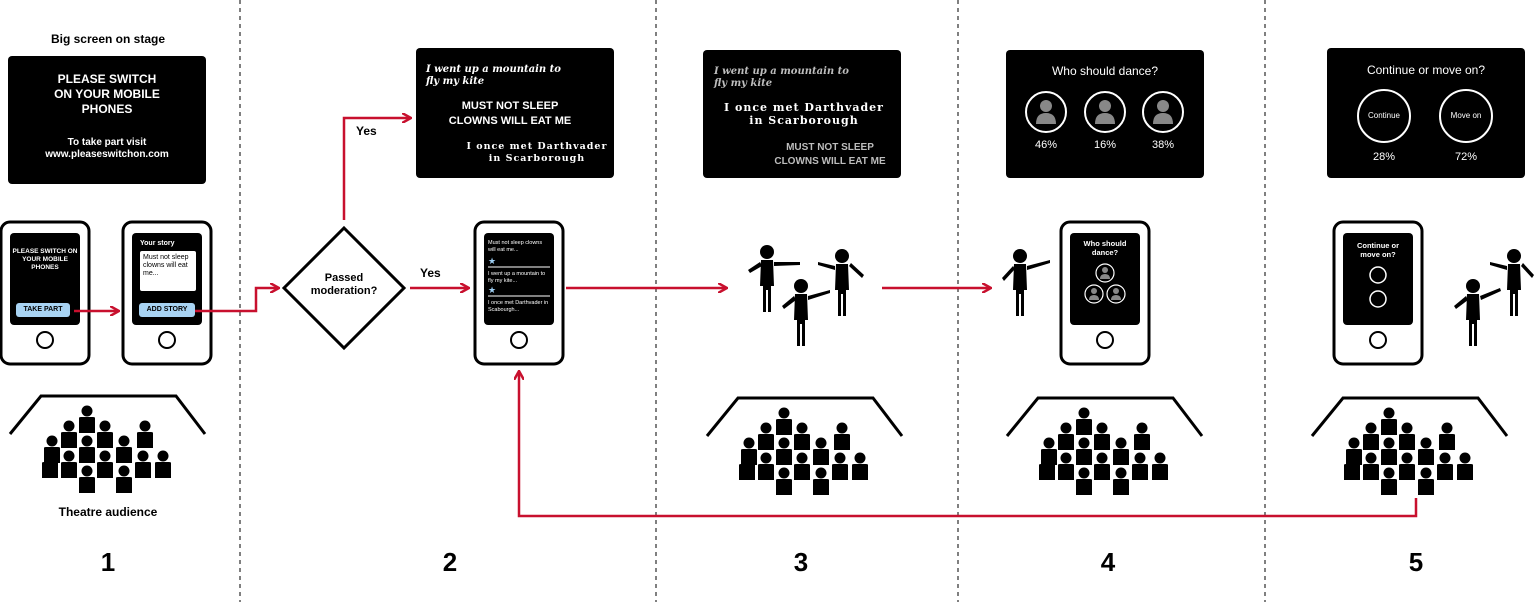 The image size is (1536, 602). Describe the element at coordinates (801, 562) in the screenshot. I see `step-number-3: 3` at that location.